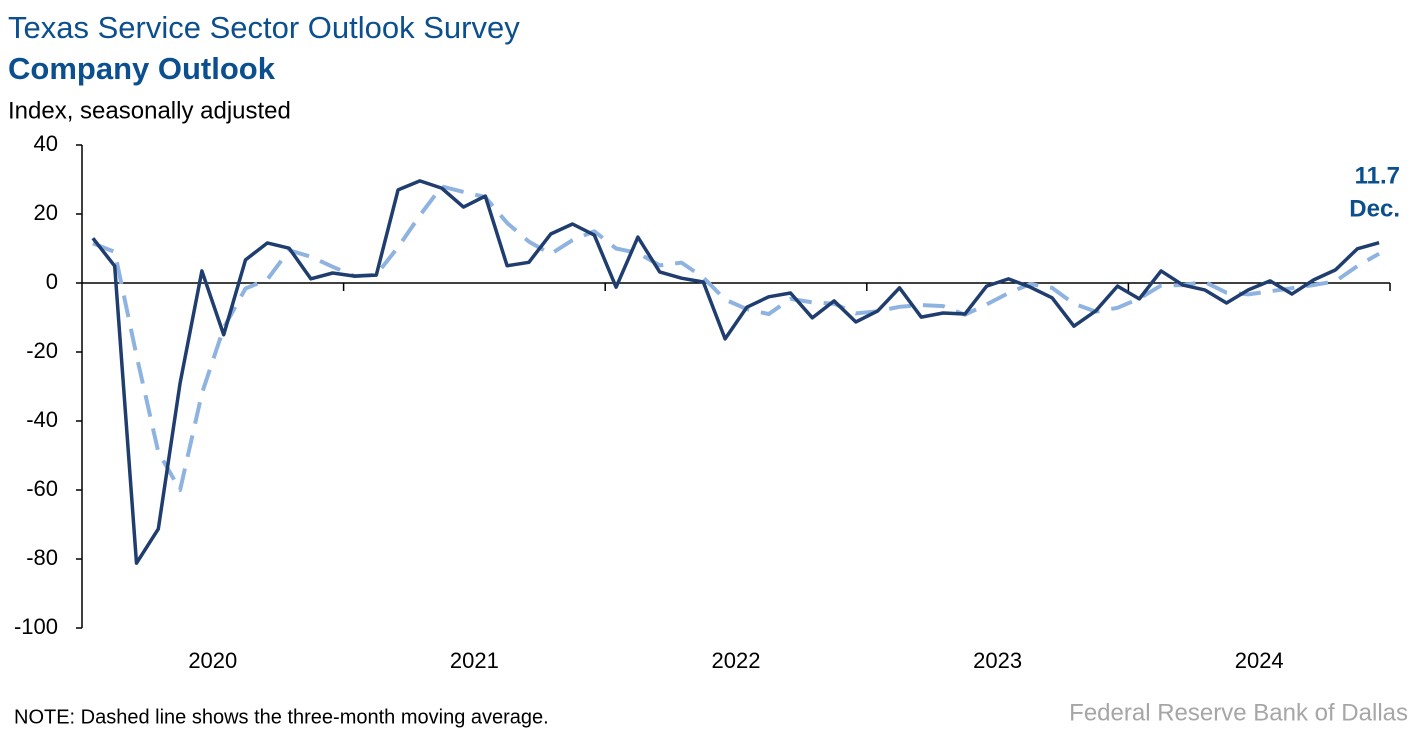 This screenshot has height=738, width=1422. Describe the element at coordinates (46, 143) in the screenshot. I see `y-tick-label: 40` at that location.